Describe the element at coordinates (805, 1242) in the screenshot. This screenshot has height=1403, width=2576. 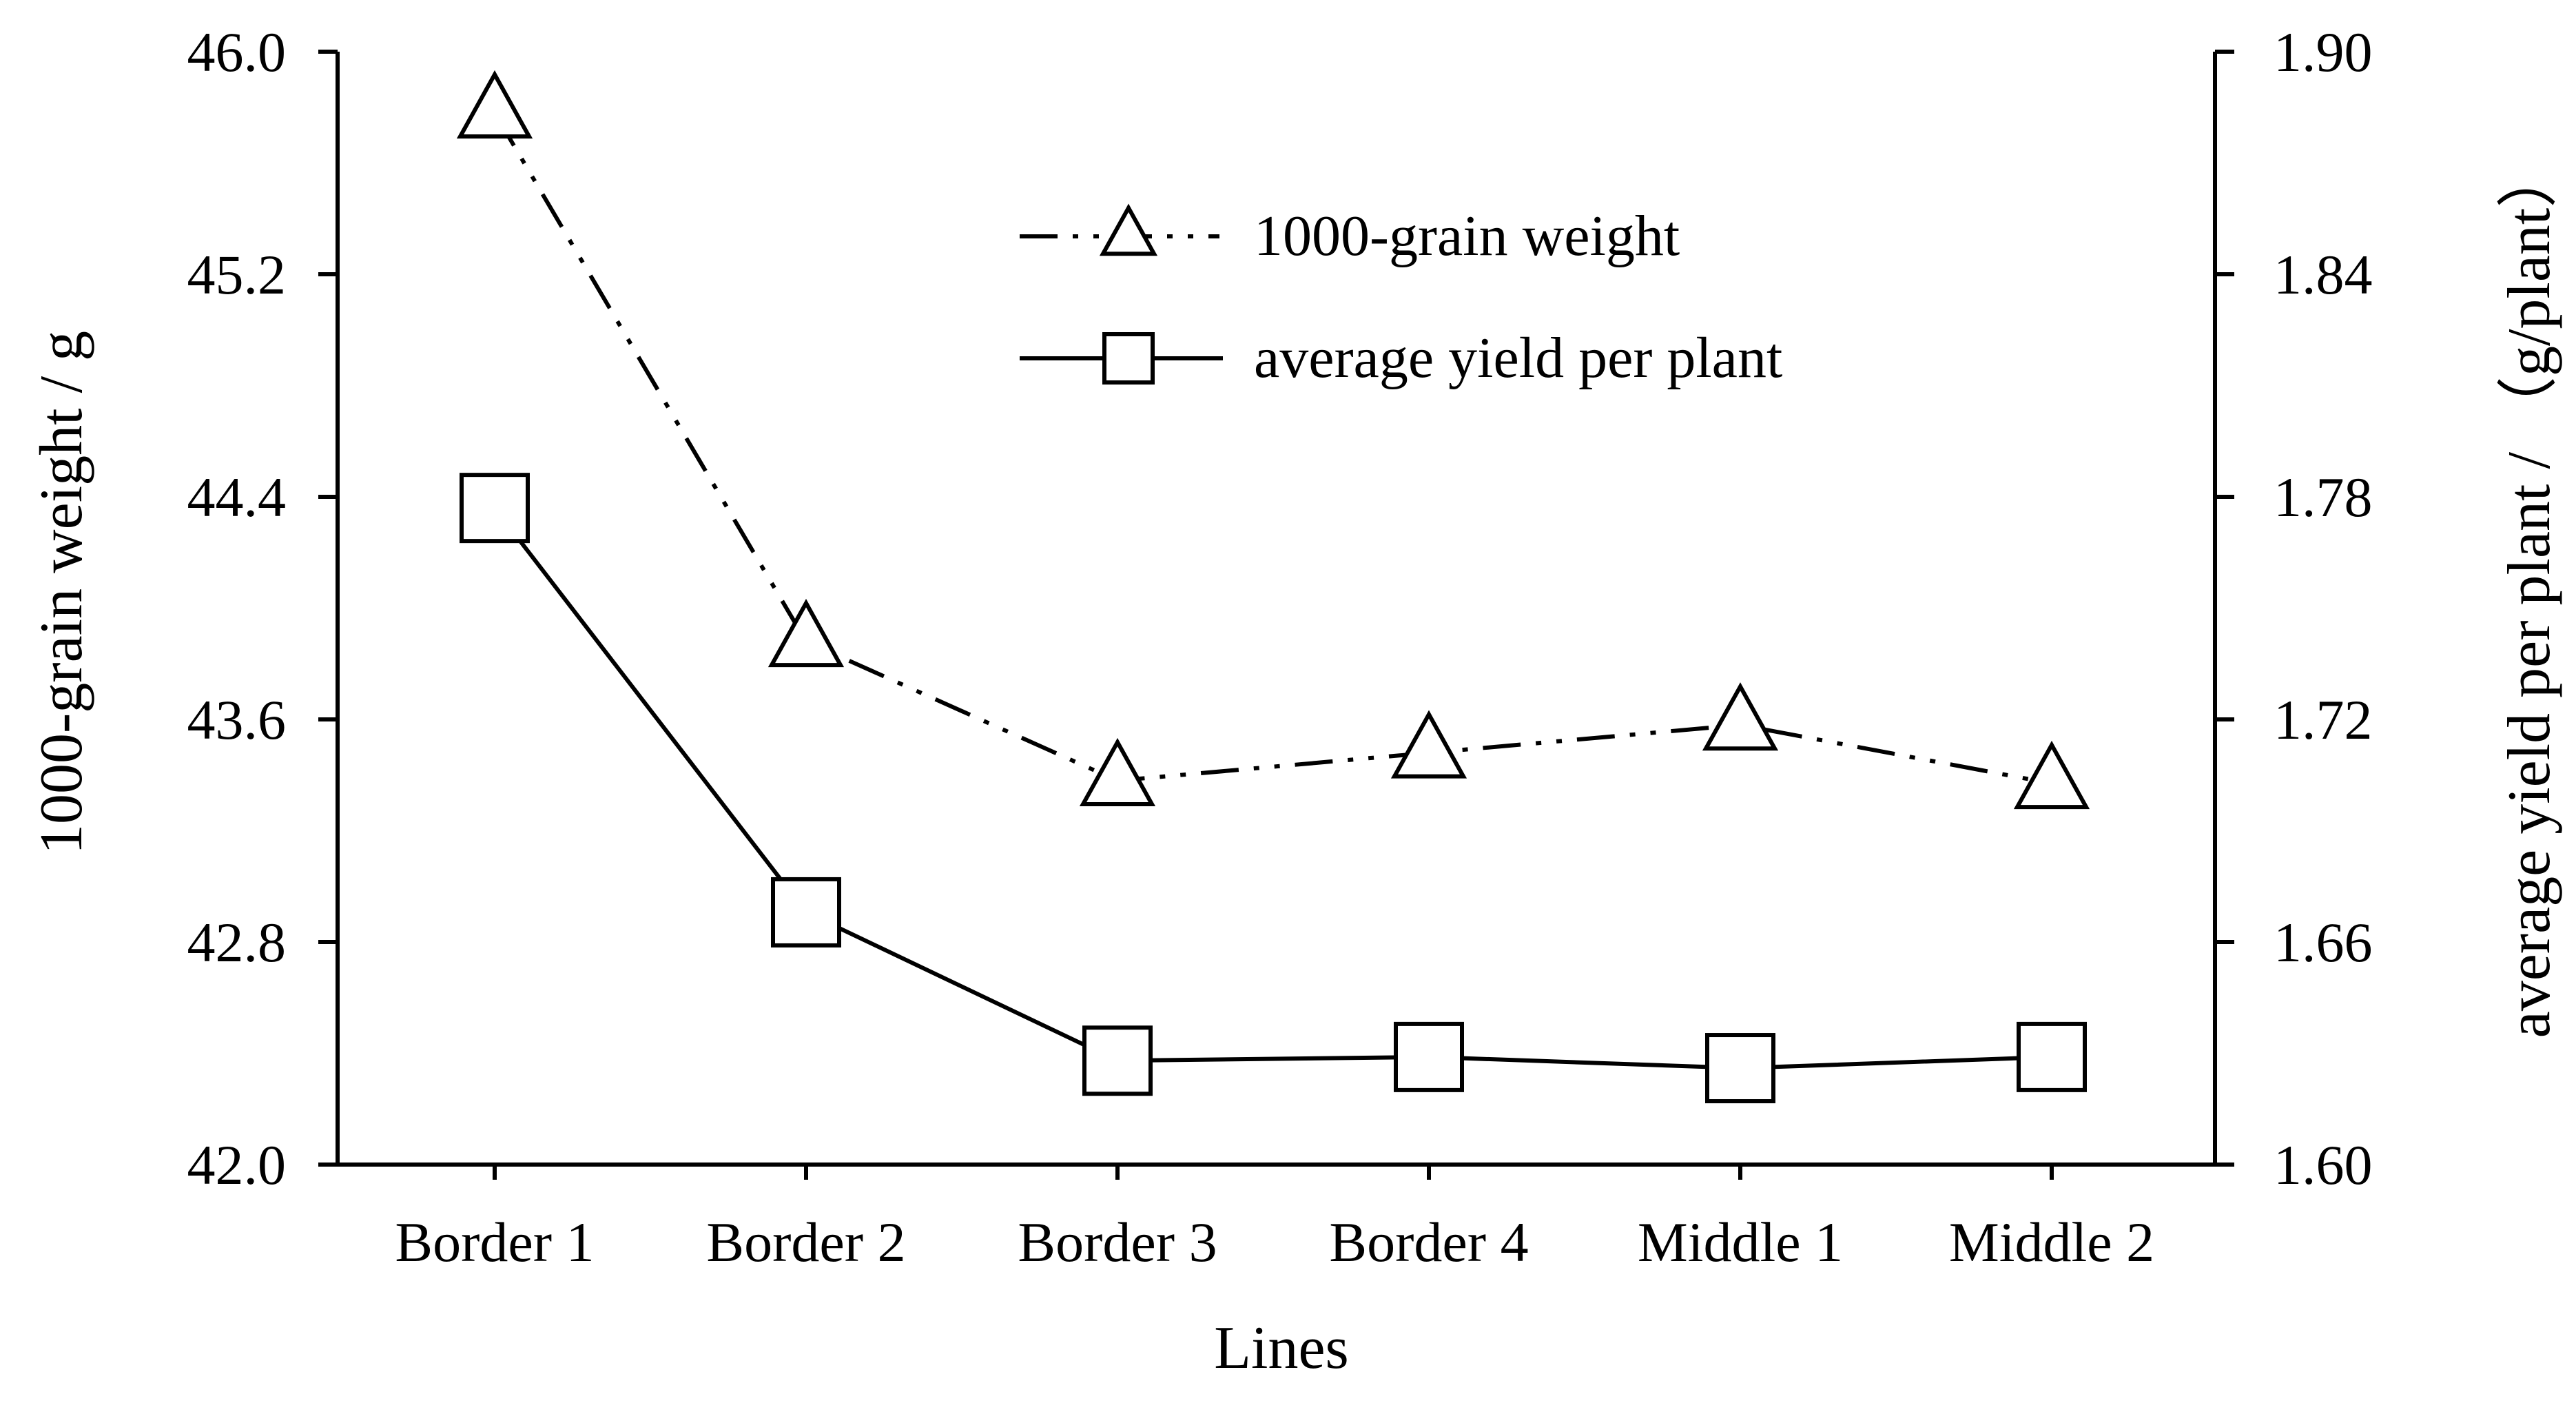
I see `x-tick-label: Border 2` at that location.